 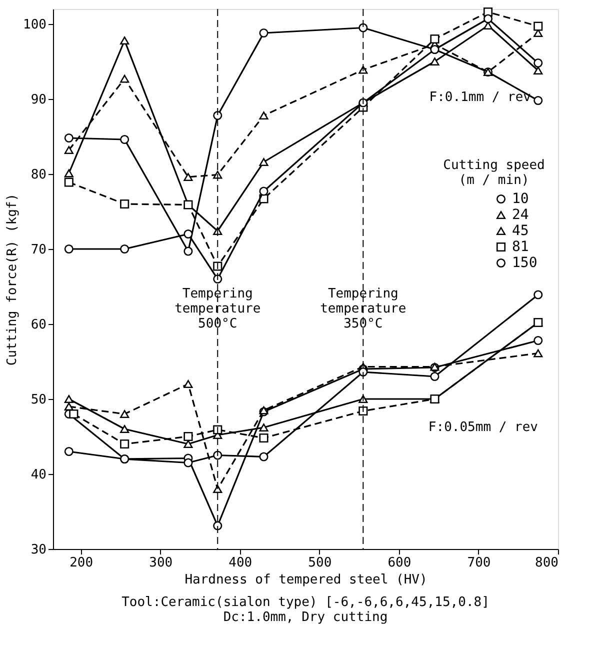 I want to click on annotation: F:0.05mm / rev, so click(x=483, y=427).